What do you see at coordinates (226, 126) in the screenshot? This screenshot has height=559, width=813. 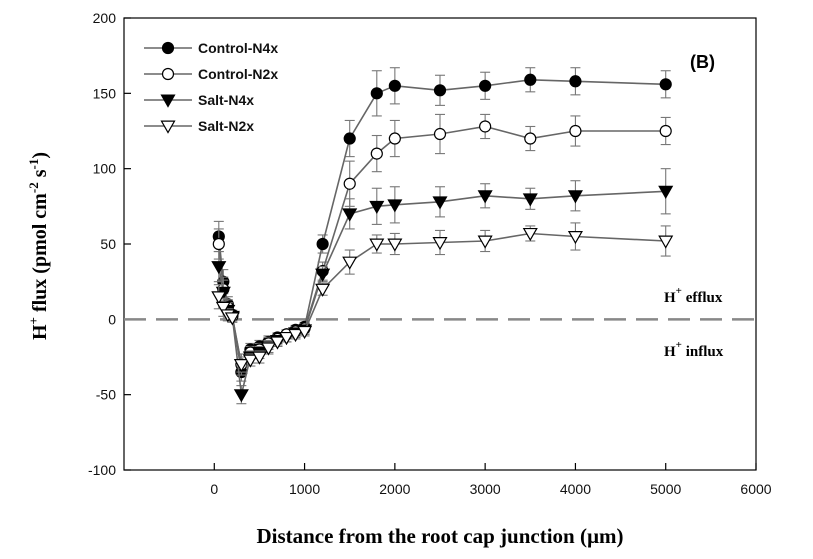 I see `legend-label: Salt-N2x` at bounding box center [226, 126].